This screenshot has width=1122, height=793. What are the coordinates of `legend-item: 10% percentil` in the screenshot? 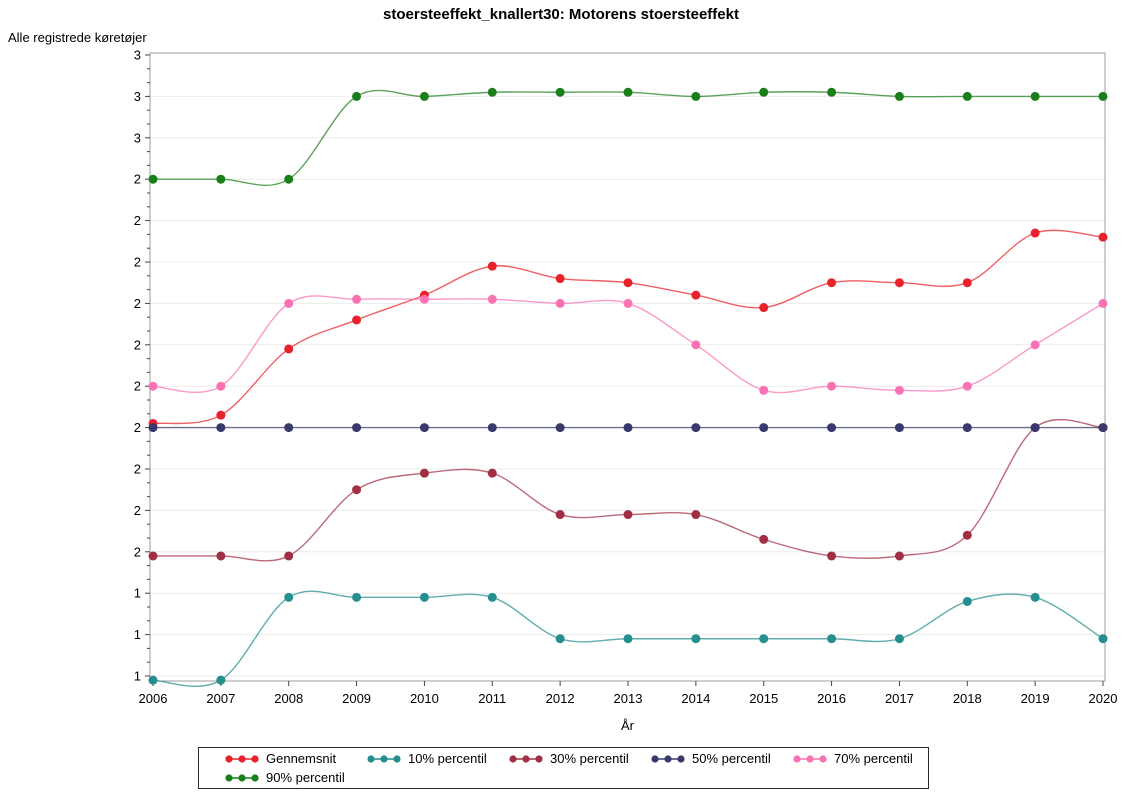 It's located at (438, 758).